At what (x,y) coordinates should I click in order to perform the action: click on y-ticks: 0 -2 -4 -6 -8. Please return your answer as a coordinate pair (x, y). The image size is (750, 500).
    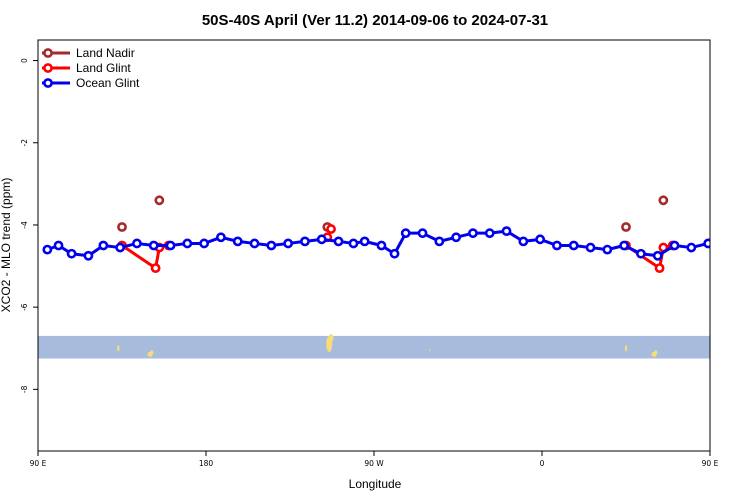
    Looking at the image, I should click on (29, 225).